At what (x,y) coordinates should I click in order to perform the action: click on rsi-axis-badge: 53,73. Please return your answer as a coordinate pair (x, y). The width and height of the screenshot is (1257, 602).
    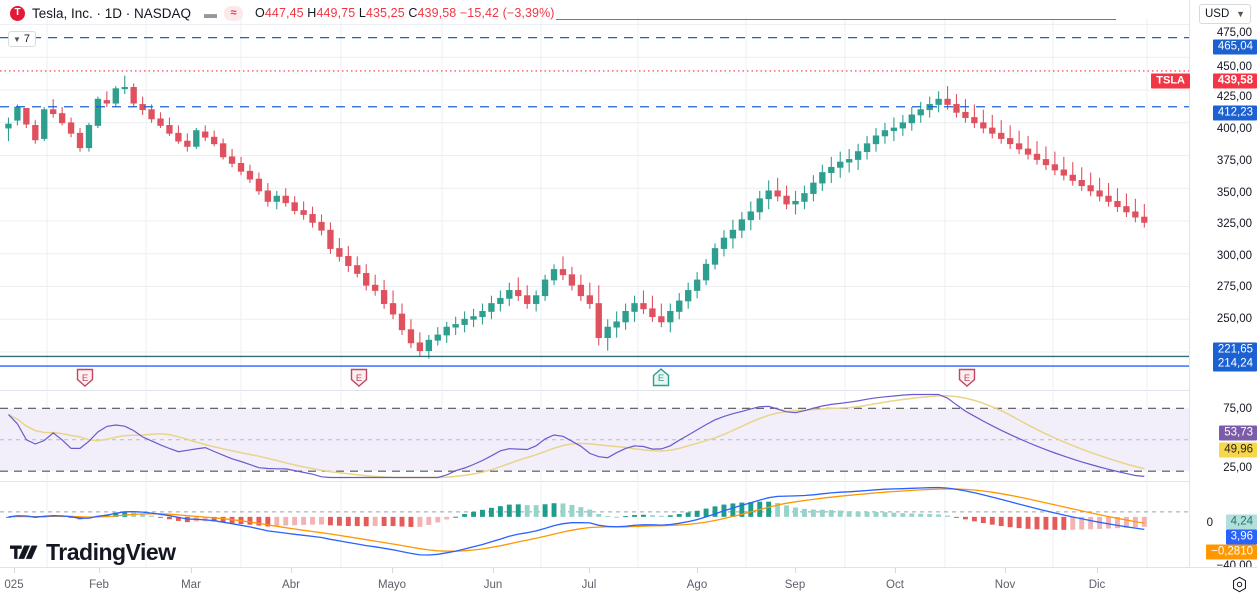
    Looking at the image, I should click on (1238, 433).